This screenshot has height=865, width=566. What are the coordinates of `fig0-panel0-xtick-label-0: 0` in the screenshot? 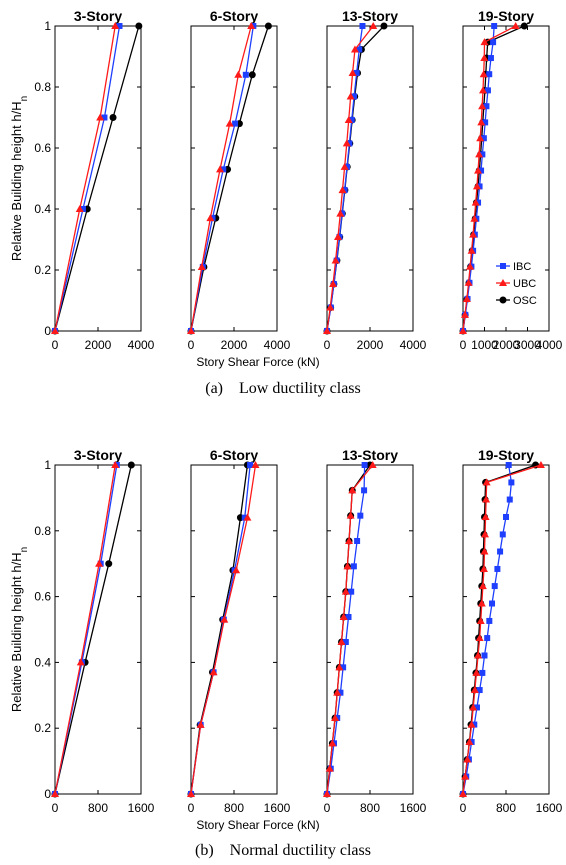 It's located at (55, 345).